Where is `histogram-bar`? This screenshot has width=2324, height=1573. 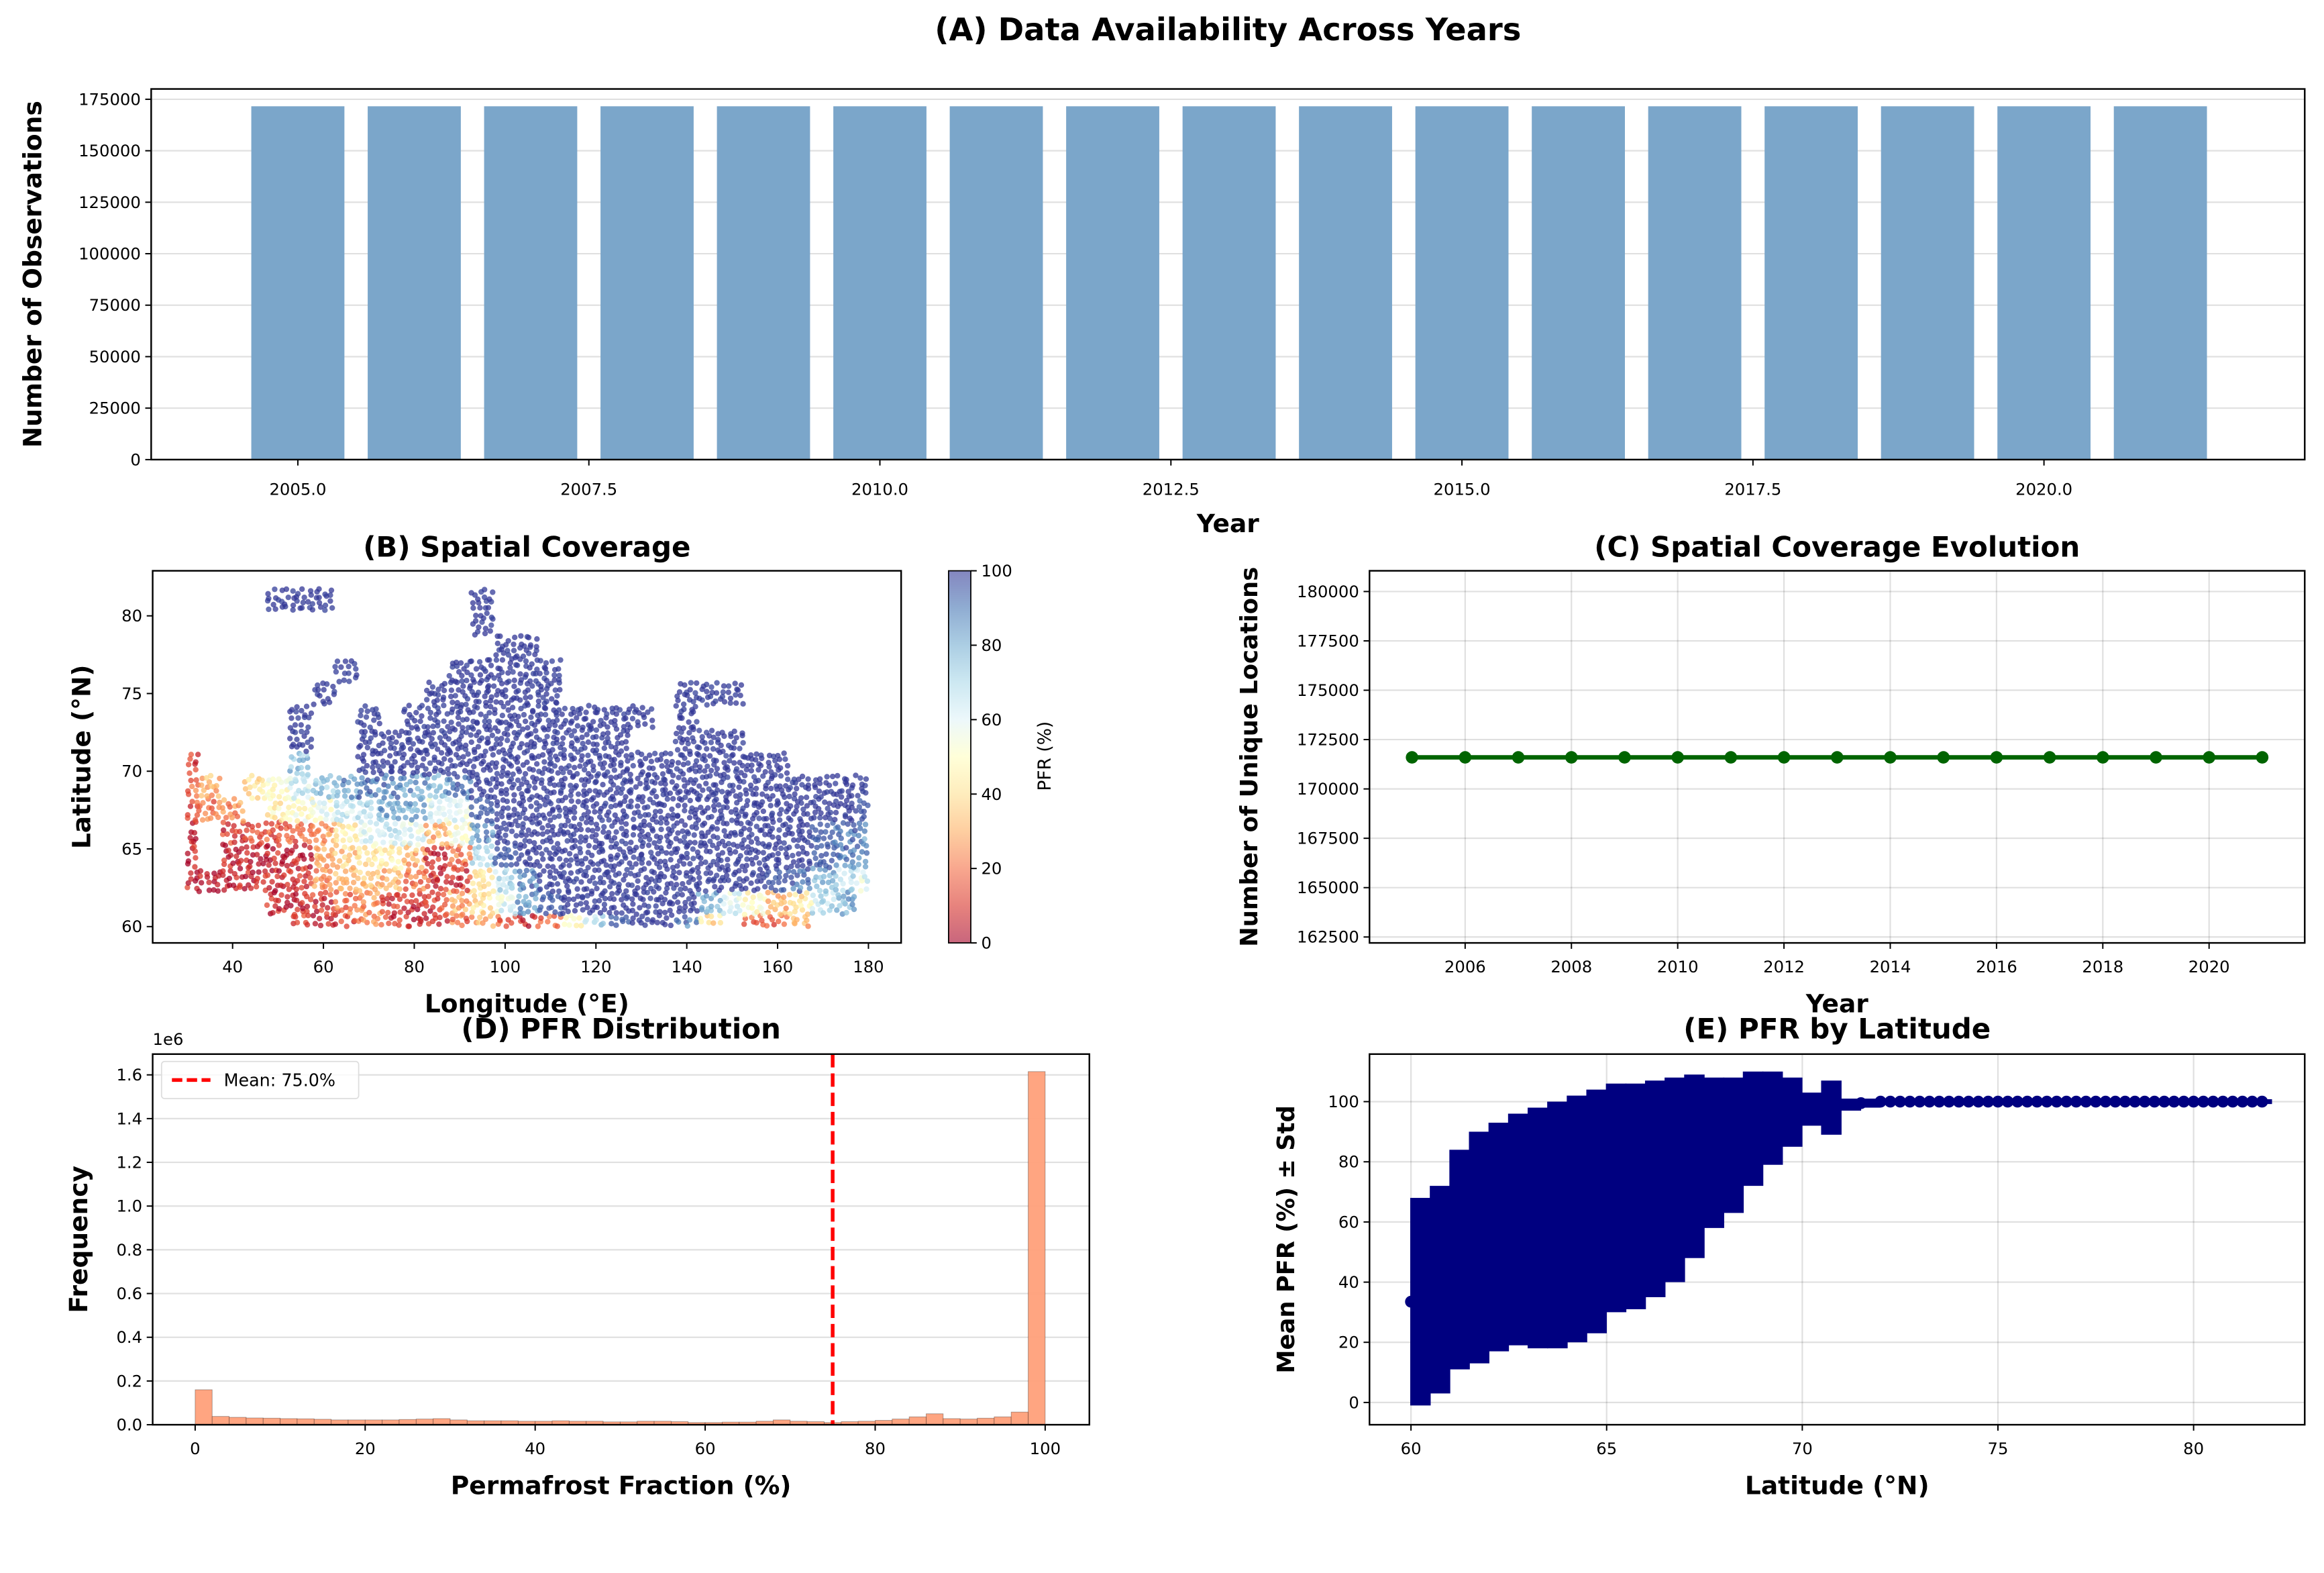 histogram-bar is located at coordinates (952, 1421).